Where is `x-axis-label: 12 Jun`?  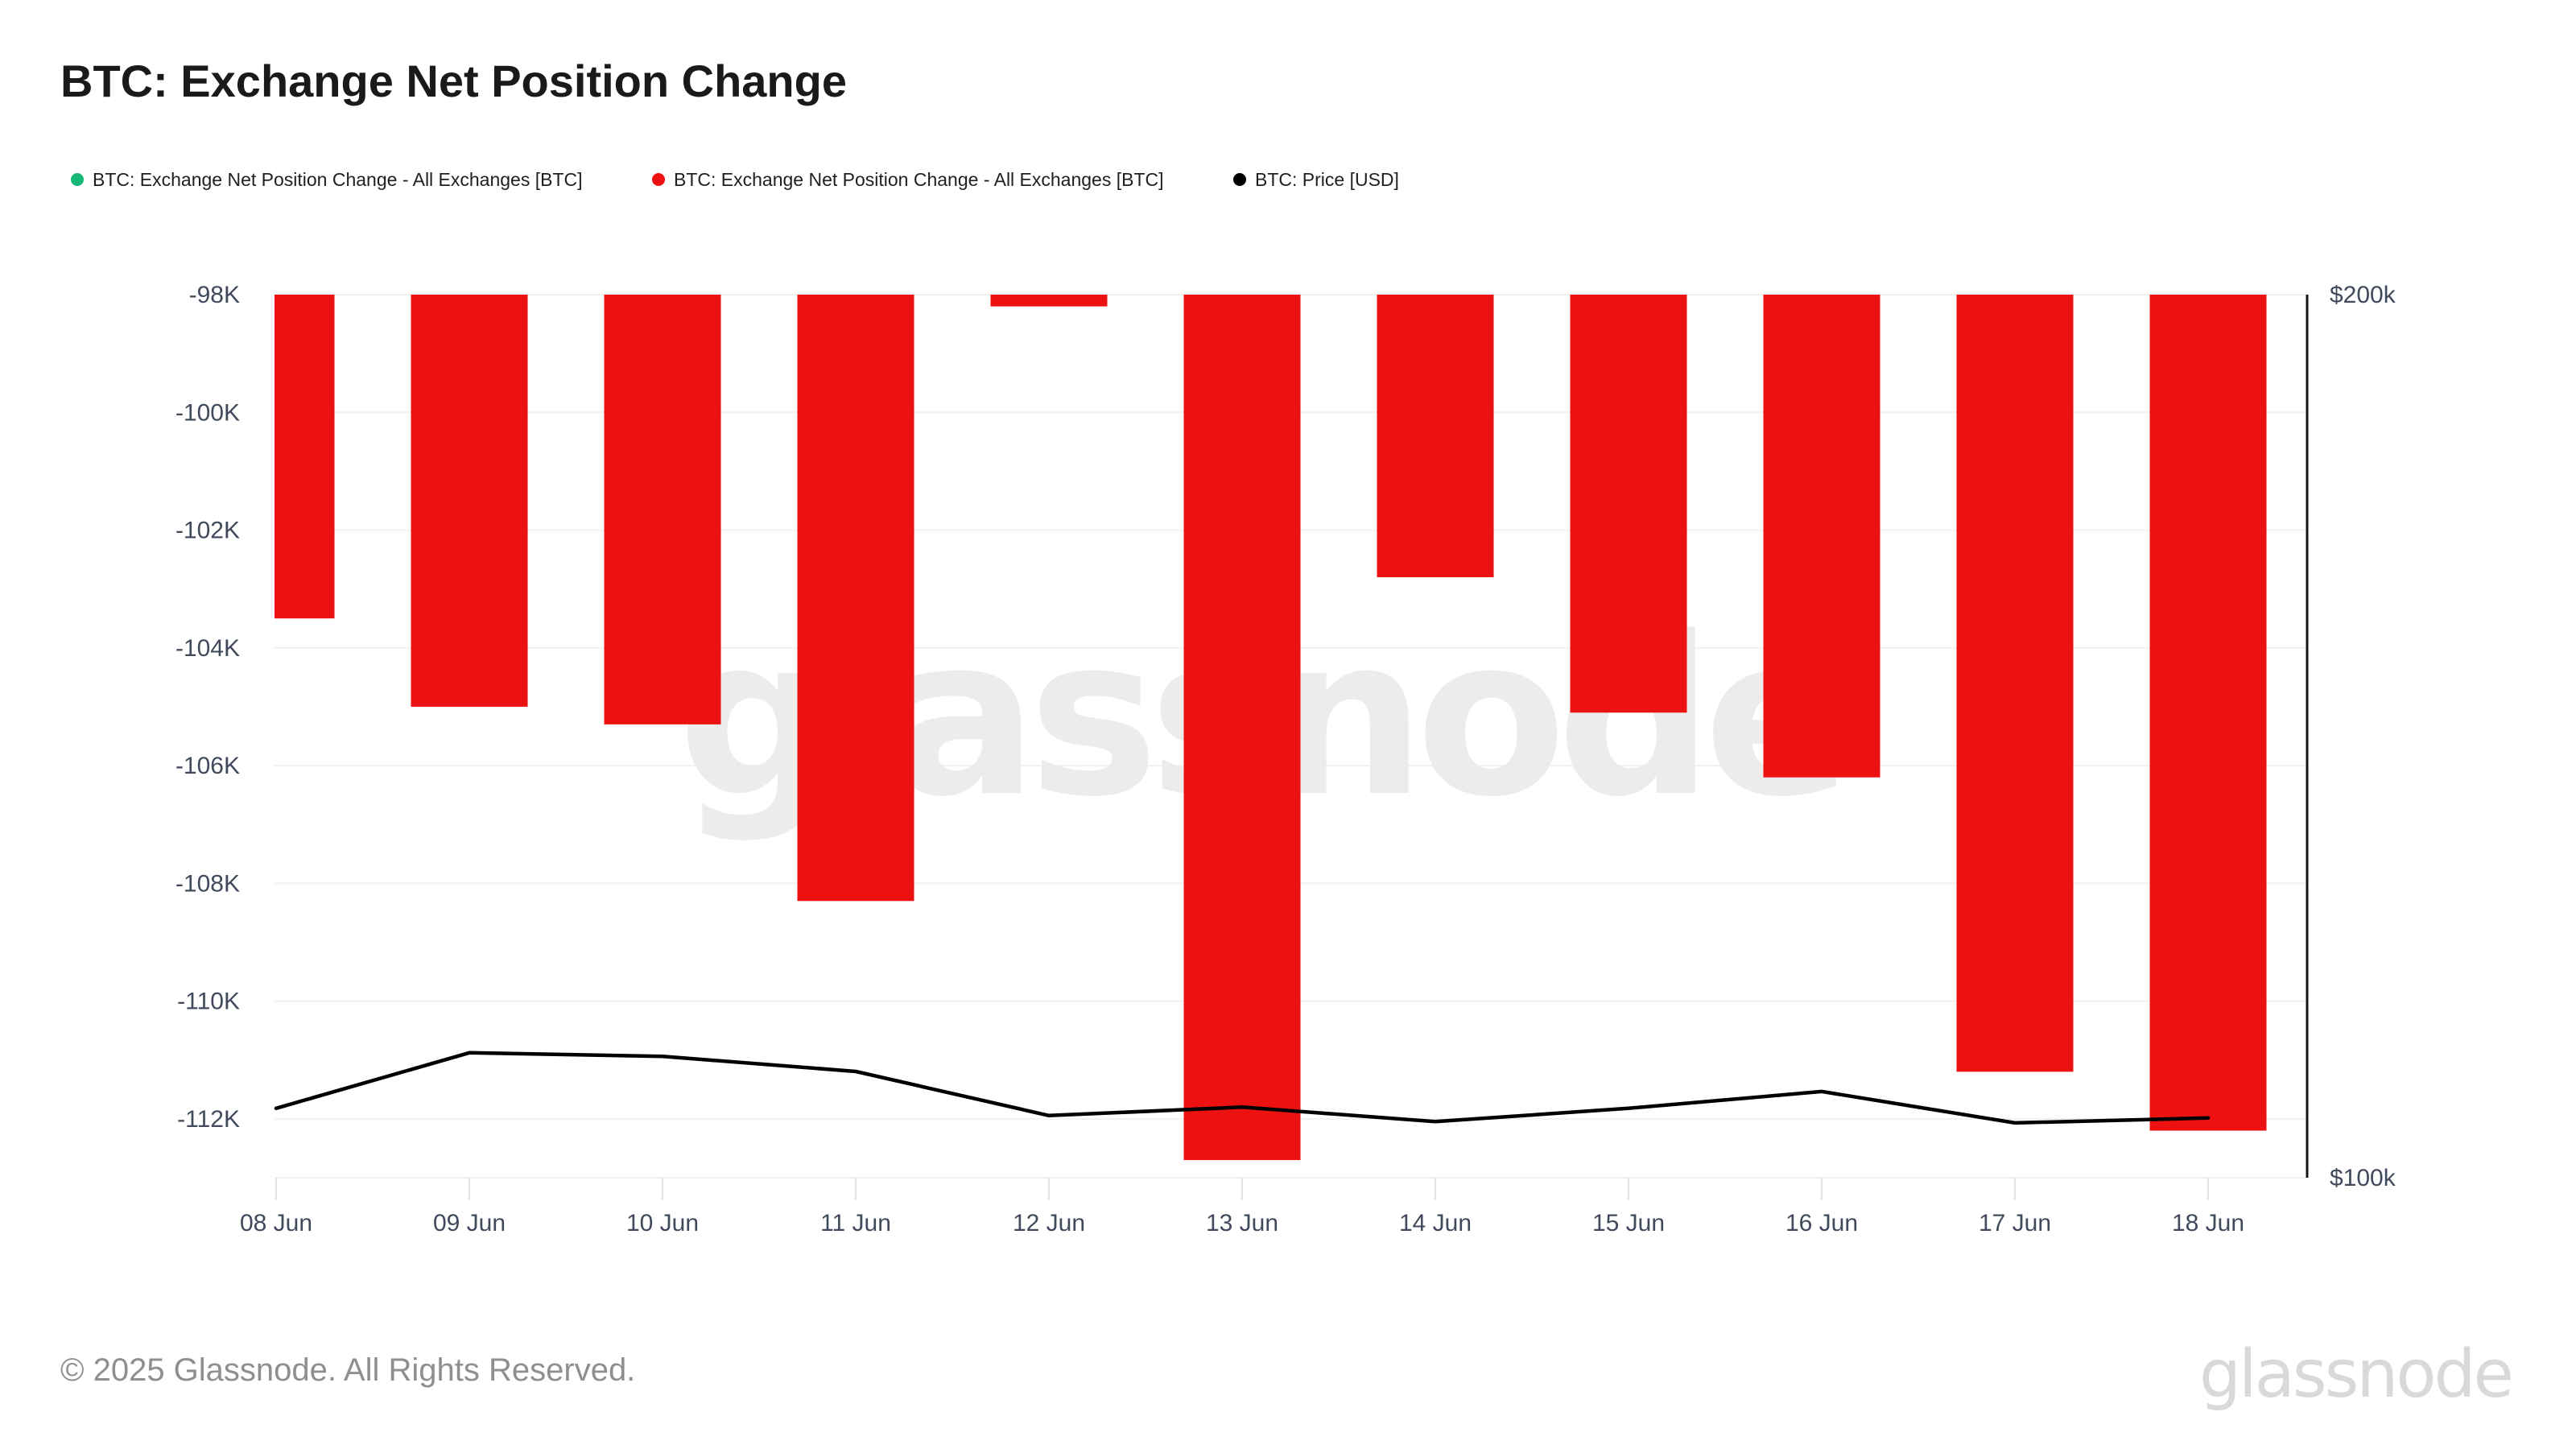 x-axis-label: 12 Jun is located at coordinates (1049, 1223).